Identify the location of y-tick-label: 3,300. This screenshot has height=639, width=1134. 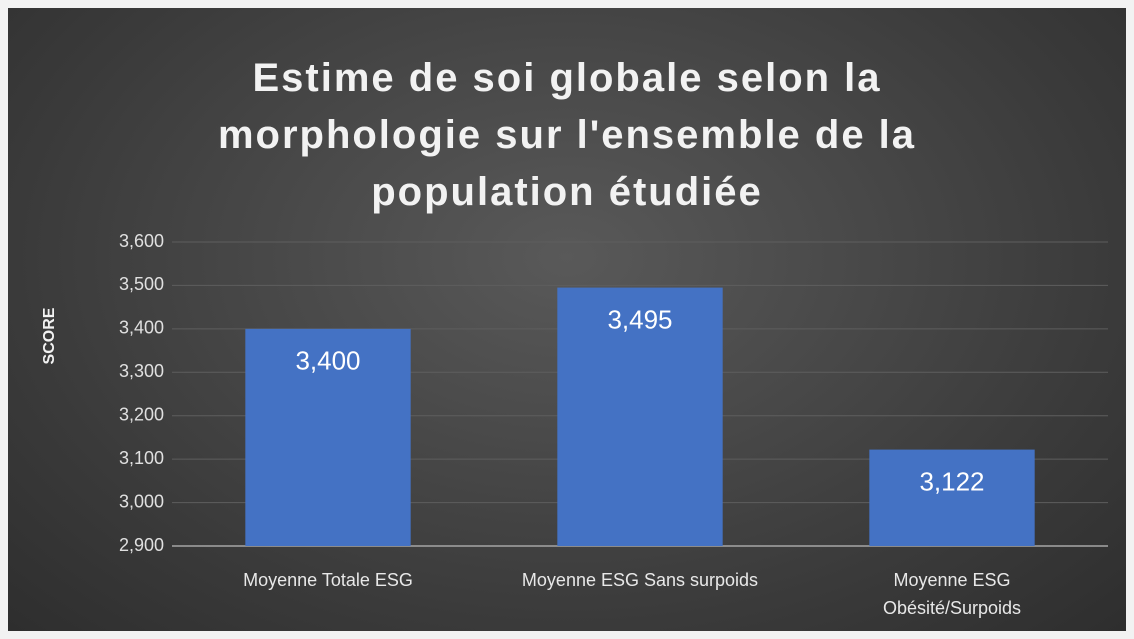
(141, 371).